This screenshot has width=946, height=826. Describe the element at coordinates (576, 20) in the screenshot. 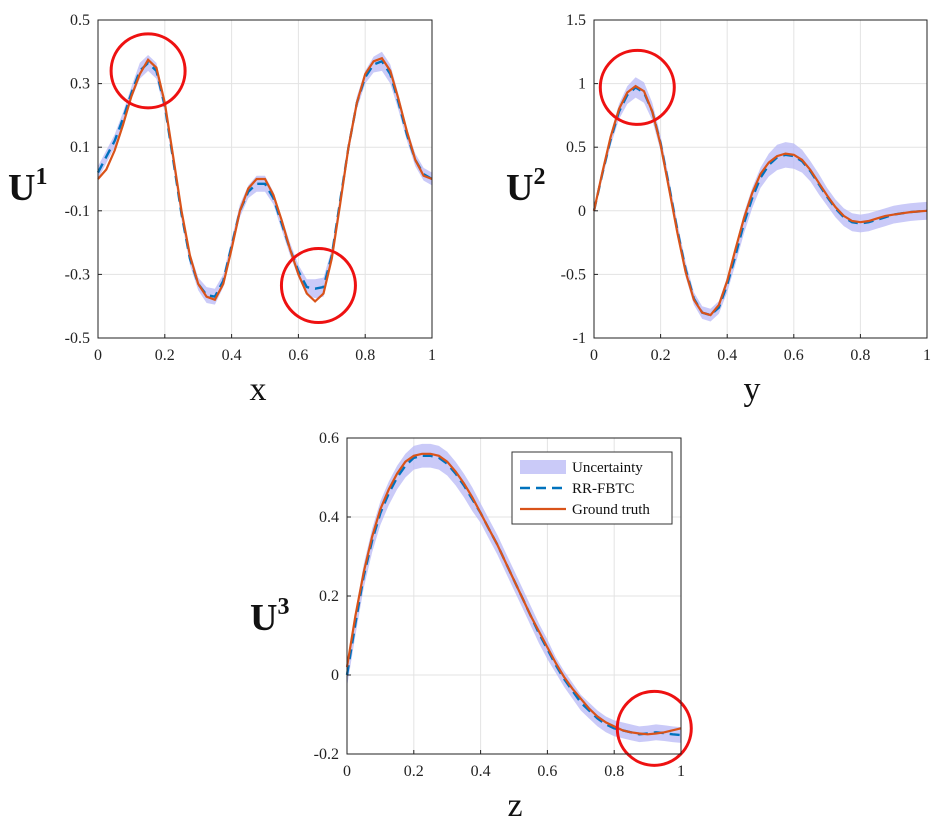

I see `y-tick-label: 1.5` at that location.